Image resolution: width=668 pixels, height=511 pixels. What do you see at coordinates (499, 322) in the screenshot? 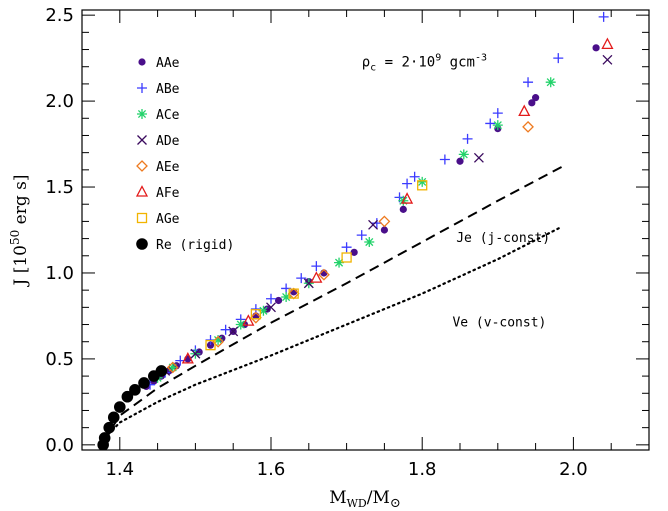
I see `annotation-ve: Ve (v-const)` at bounding box center [499, 322].